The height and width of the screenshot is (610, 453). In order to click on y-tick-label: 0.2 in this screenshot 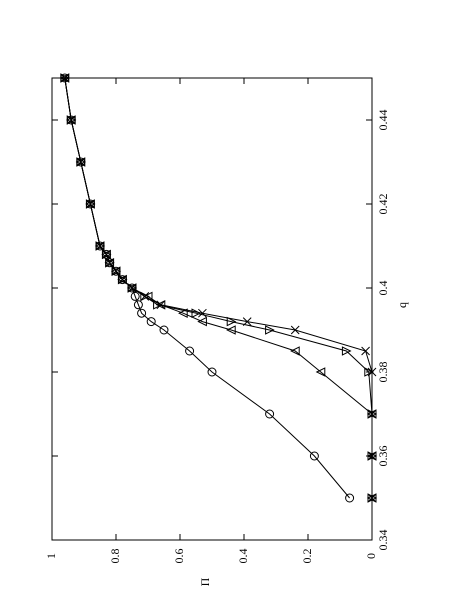, I will do `click(307, 556)`.